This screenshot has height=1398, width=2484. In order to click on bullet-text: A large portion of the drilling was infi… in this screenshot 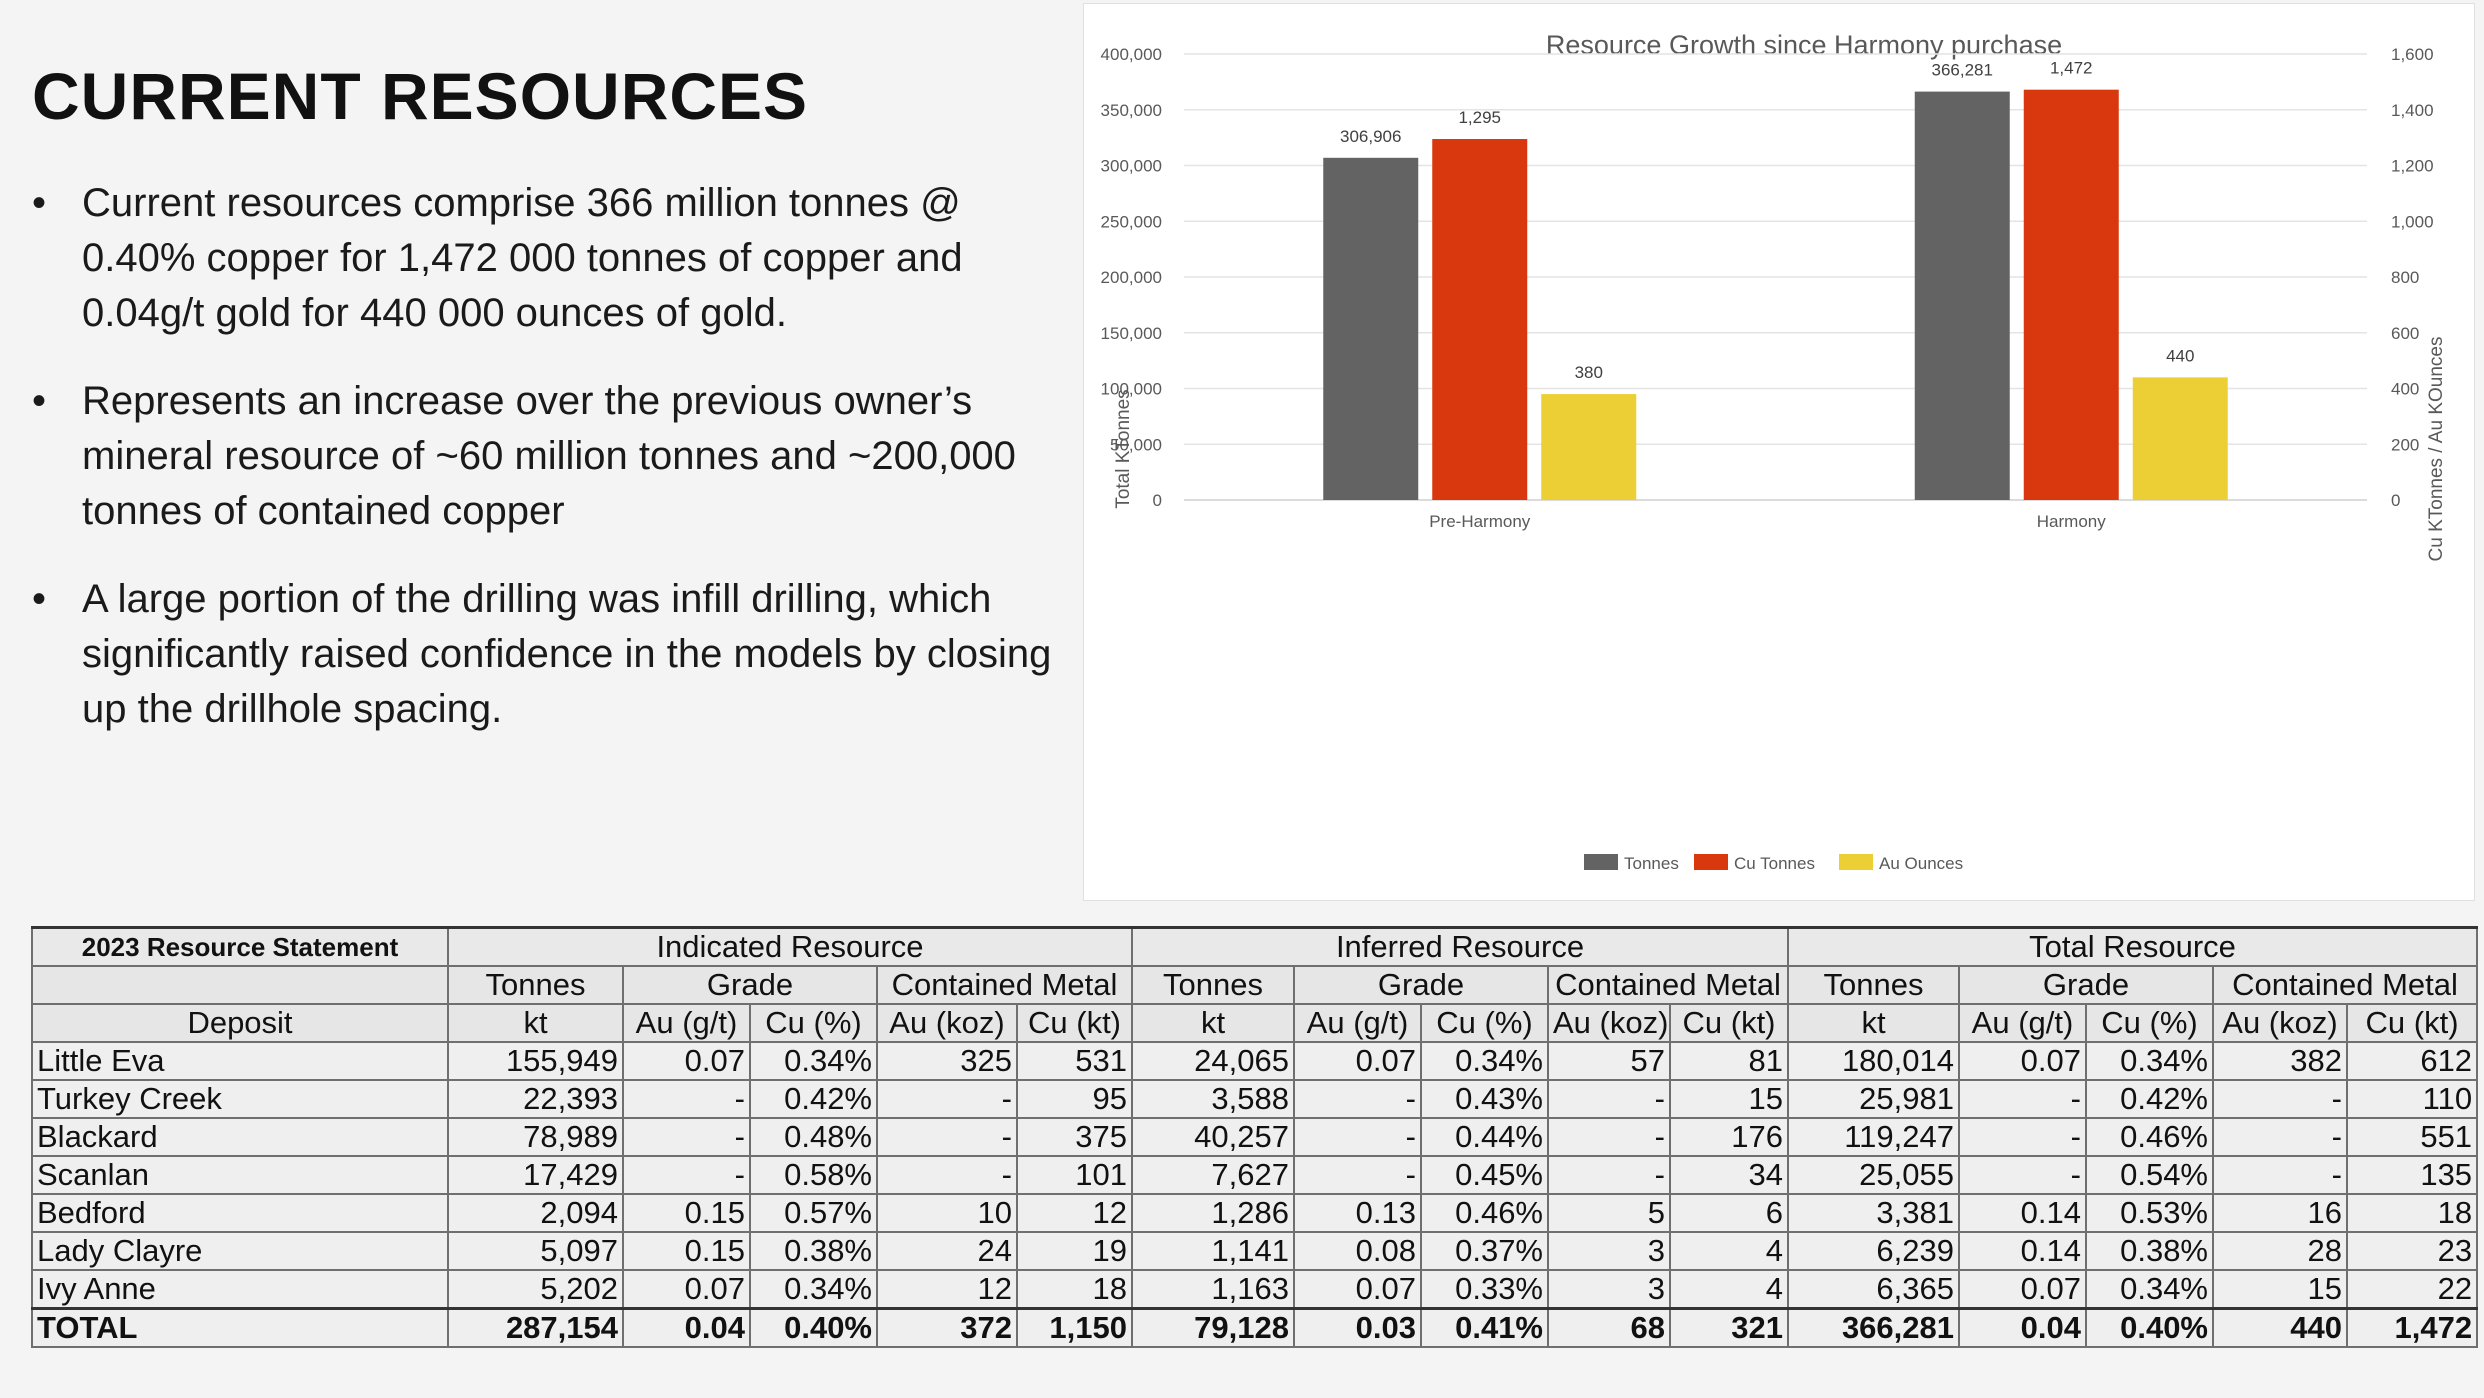, I will do `click(567, 654)`.